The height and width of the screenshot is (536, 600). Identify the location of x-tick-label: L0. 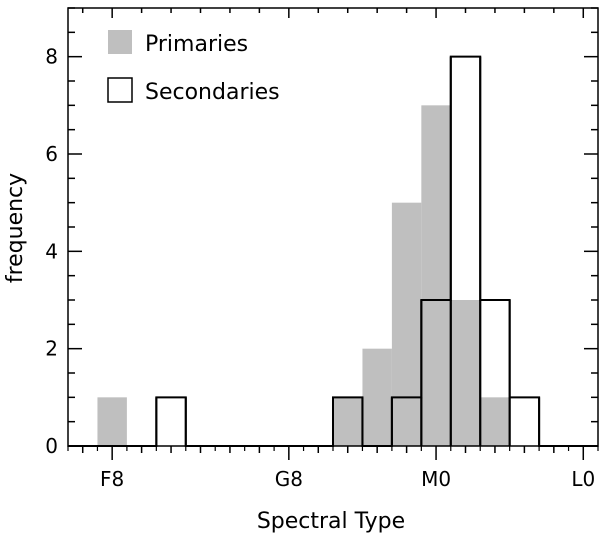
(583, 479).